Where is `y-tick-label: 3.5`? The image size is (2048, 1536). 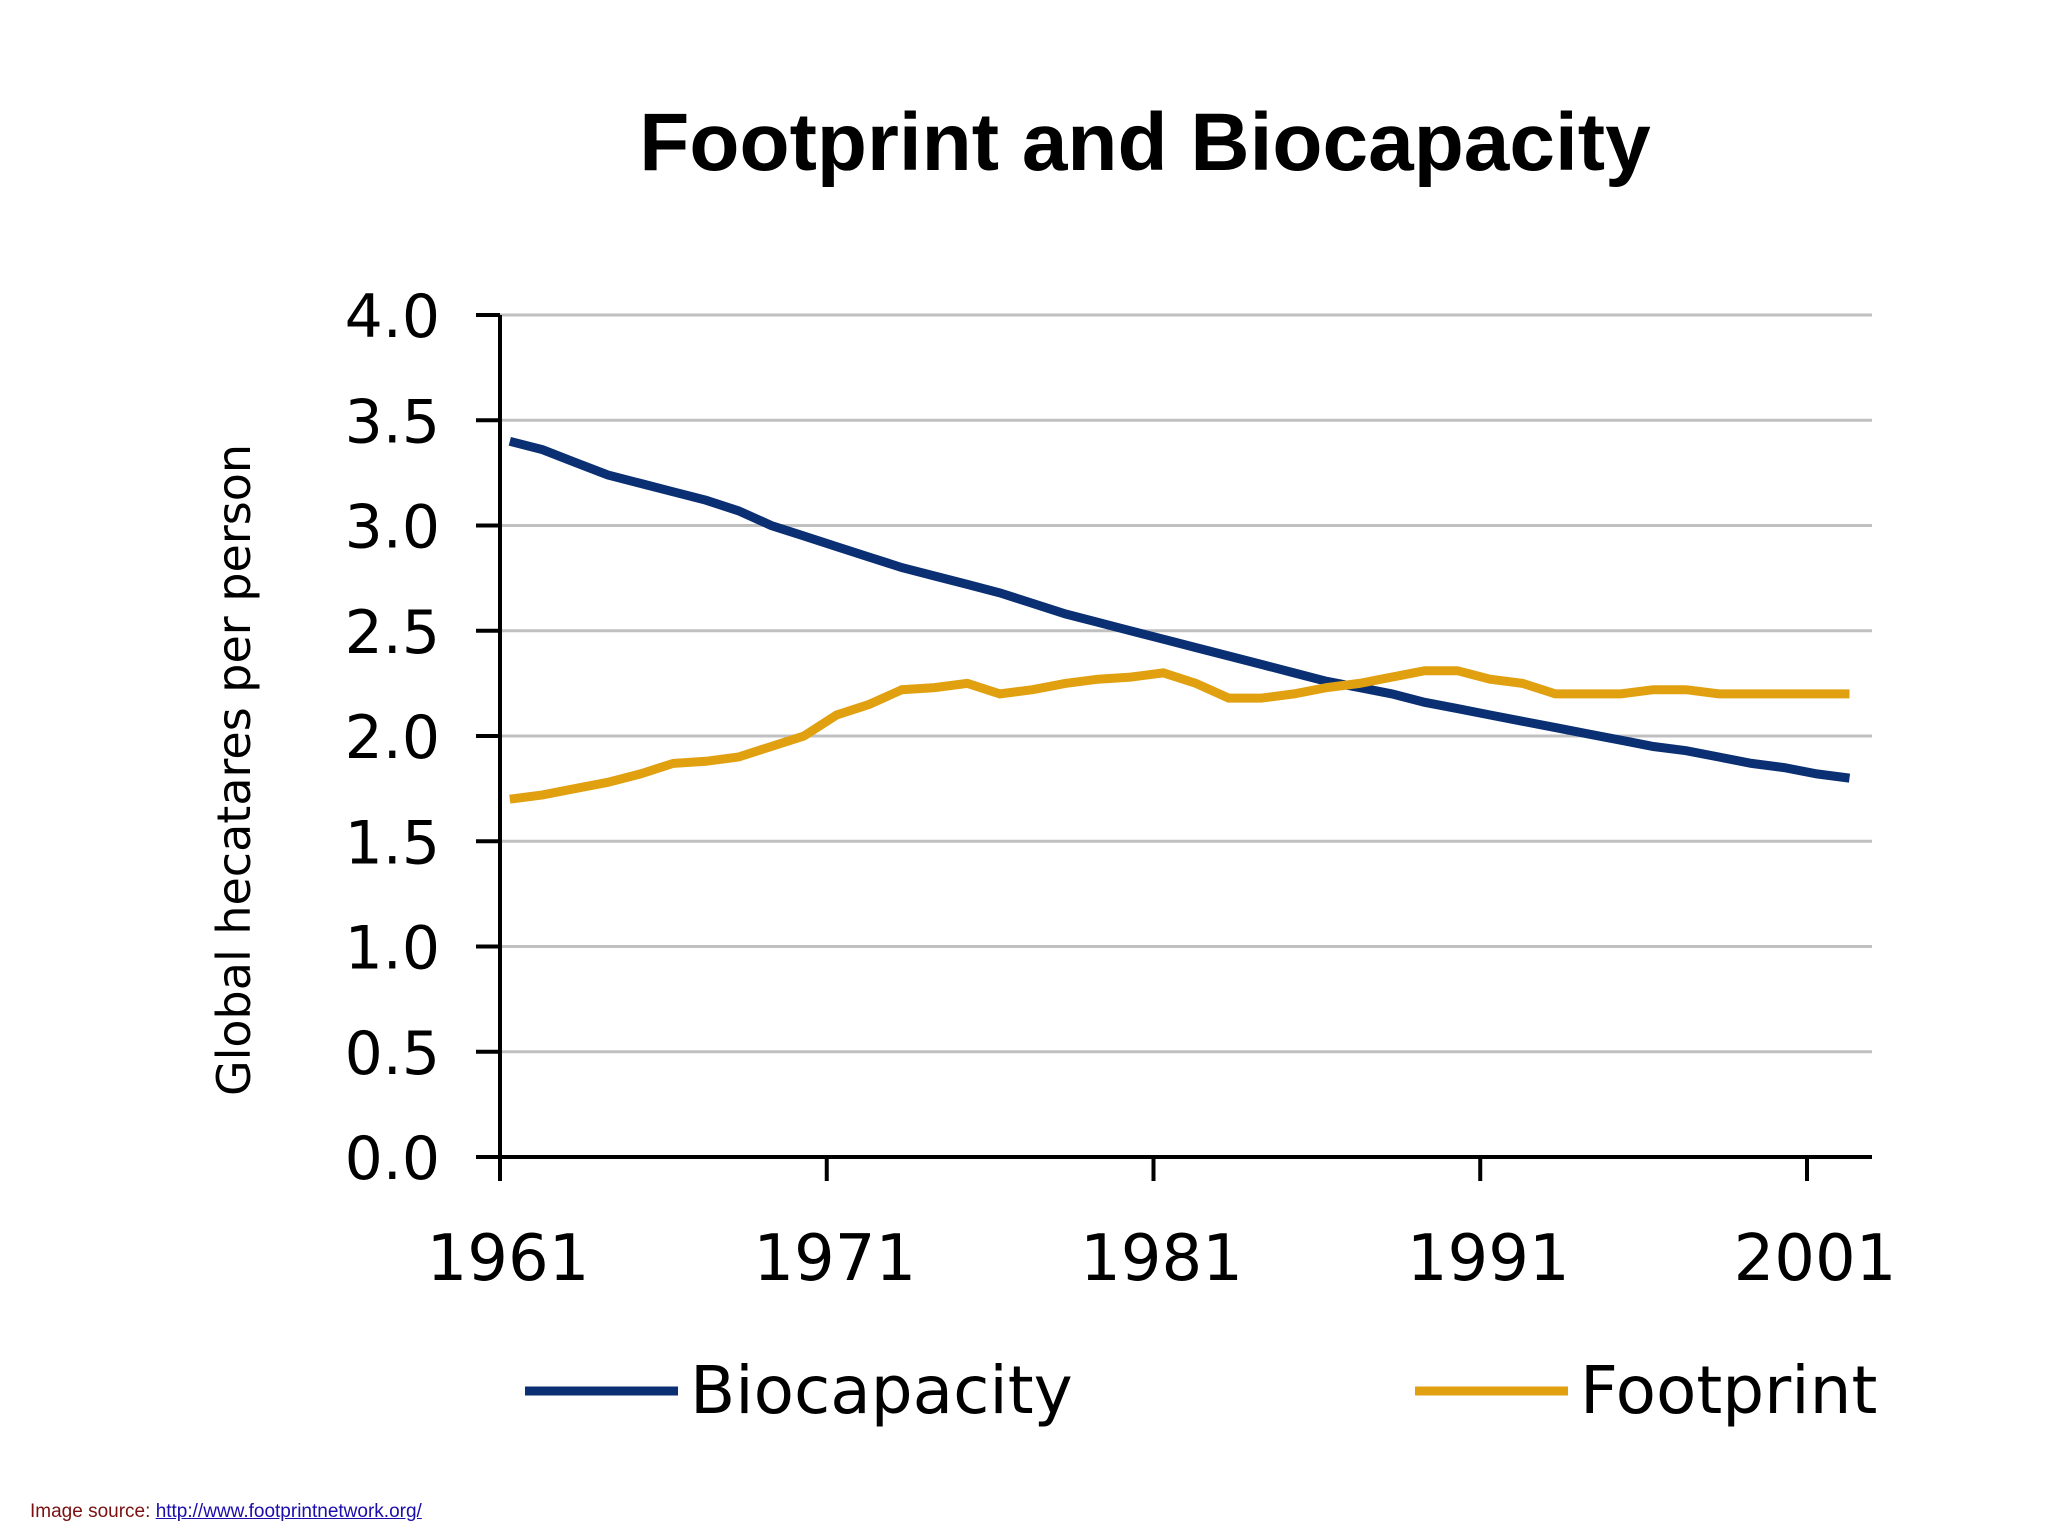
y-tick-label: 3.5 is located at coordinates (392, 422).